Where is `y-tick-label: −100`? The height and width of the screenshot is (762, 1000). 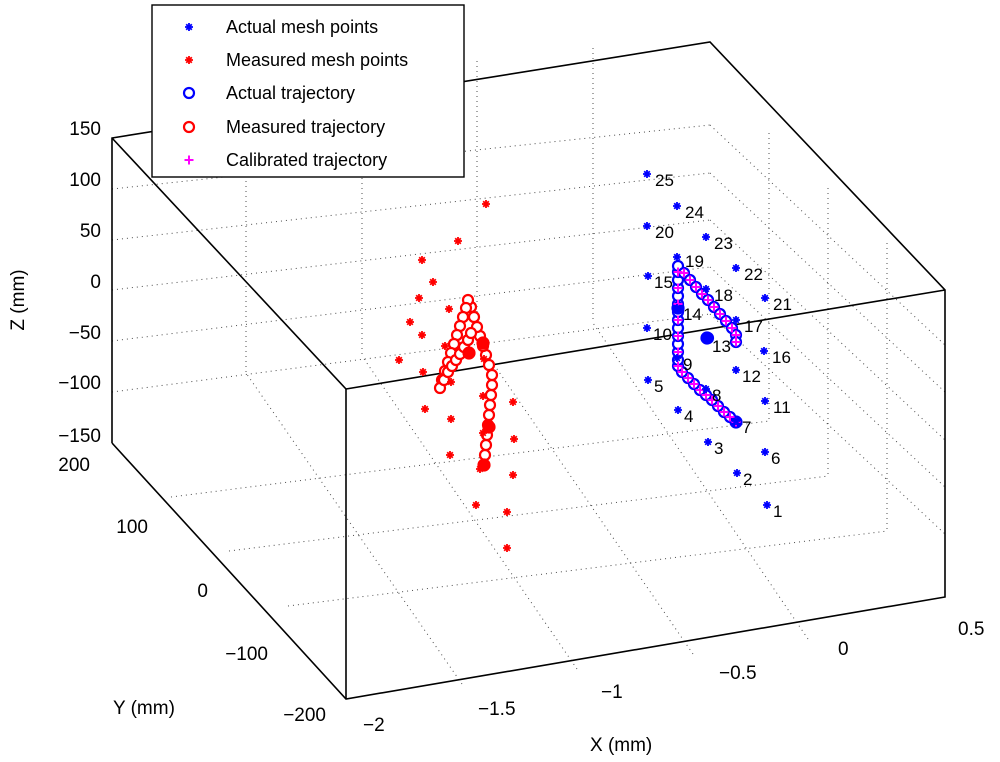
y-tick-label: −100 is located at coordinates (246, 654).